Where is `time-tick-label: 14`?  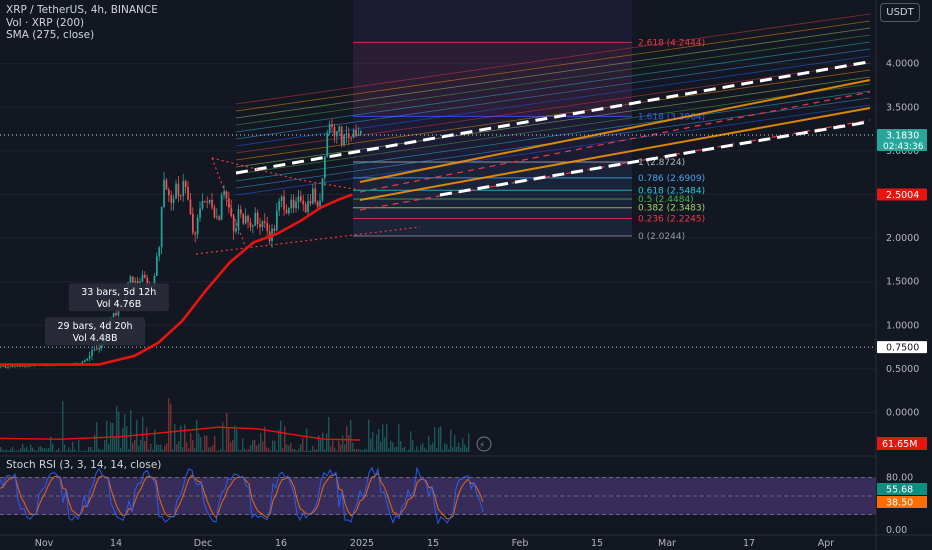 time-tick-label: 14 is located at coordinates (116, 543).